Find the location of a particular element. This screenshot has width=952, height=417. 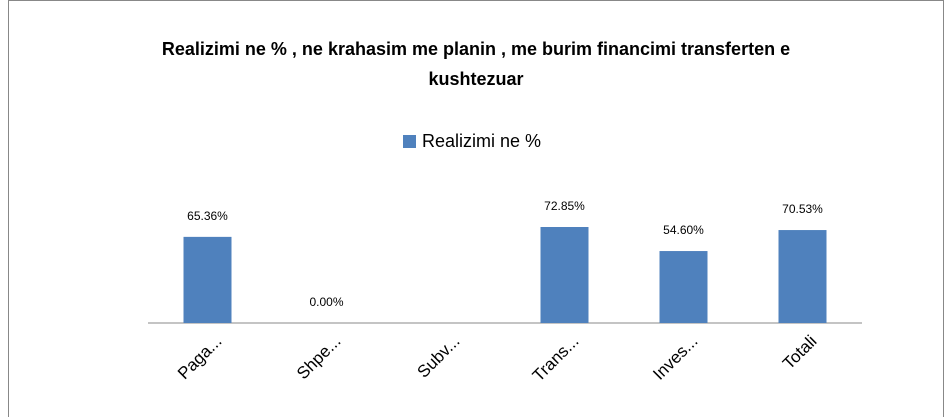

data-label: 65.36% is located at coordinates (207, 216).